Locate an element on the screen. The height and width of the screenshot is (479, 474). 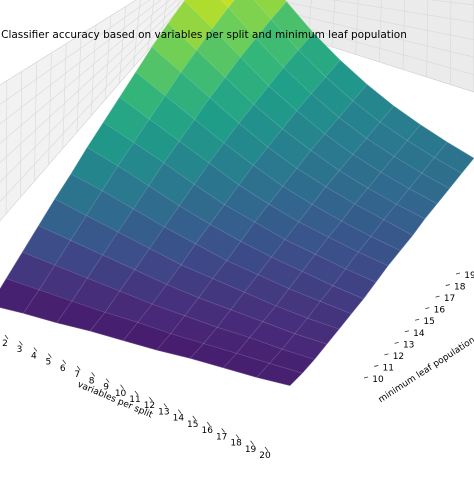
y-tick-label: 17 is located at coordinates (449, 299).